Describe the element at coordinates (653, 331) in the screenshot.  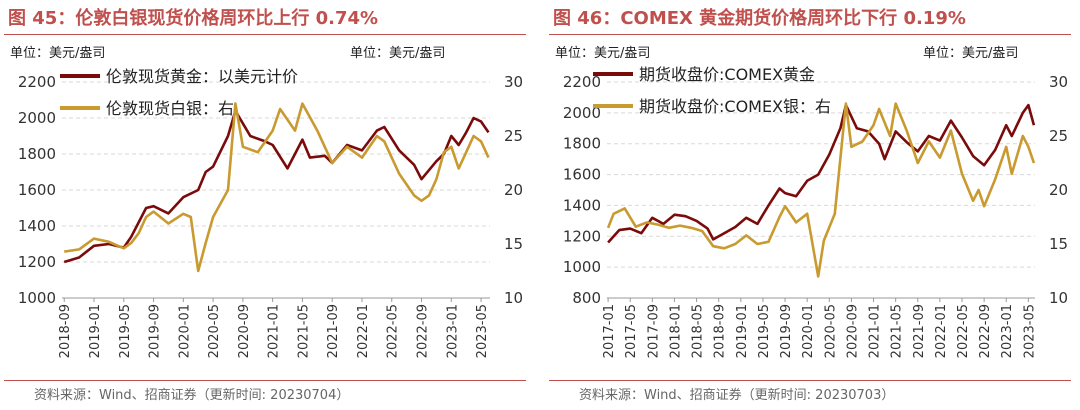
I see `x-tick-label: 2017-09` at that location.